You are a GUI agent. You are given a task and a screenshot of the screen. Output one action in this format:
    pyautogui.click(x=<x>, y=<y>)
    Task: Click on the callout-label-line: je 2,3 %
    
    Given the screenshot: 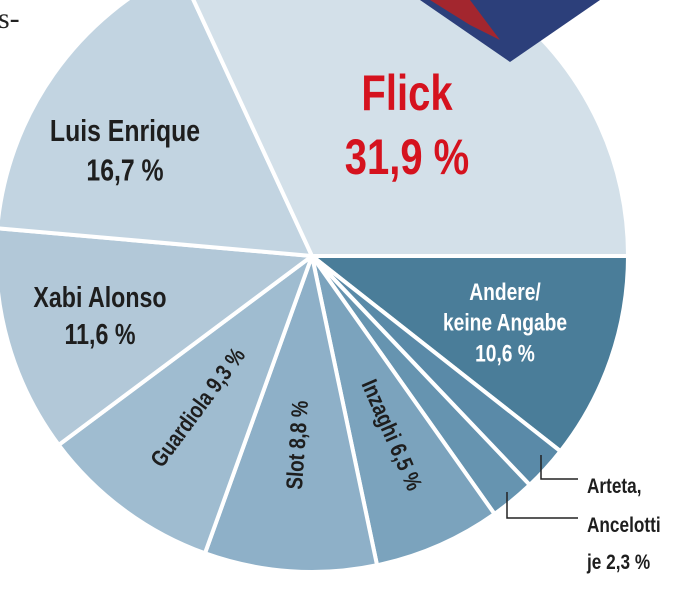 What is the action you would take?
    pyautogui.click(x=618, y=563)
    